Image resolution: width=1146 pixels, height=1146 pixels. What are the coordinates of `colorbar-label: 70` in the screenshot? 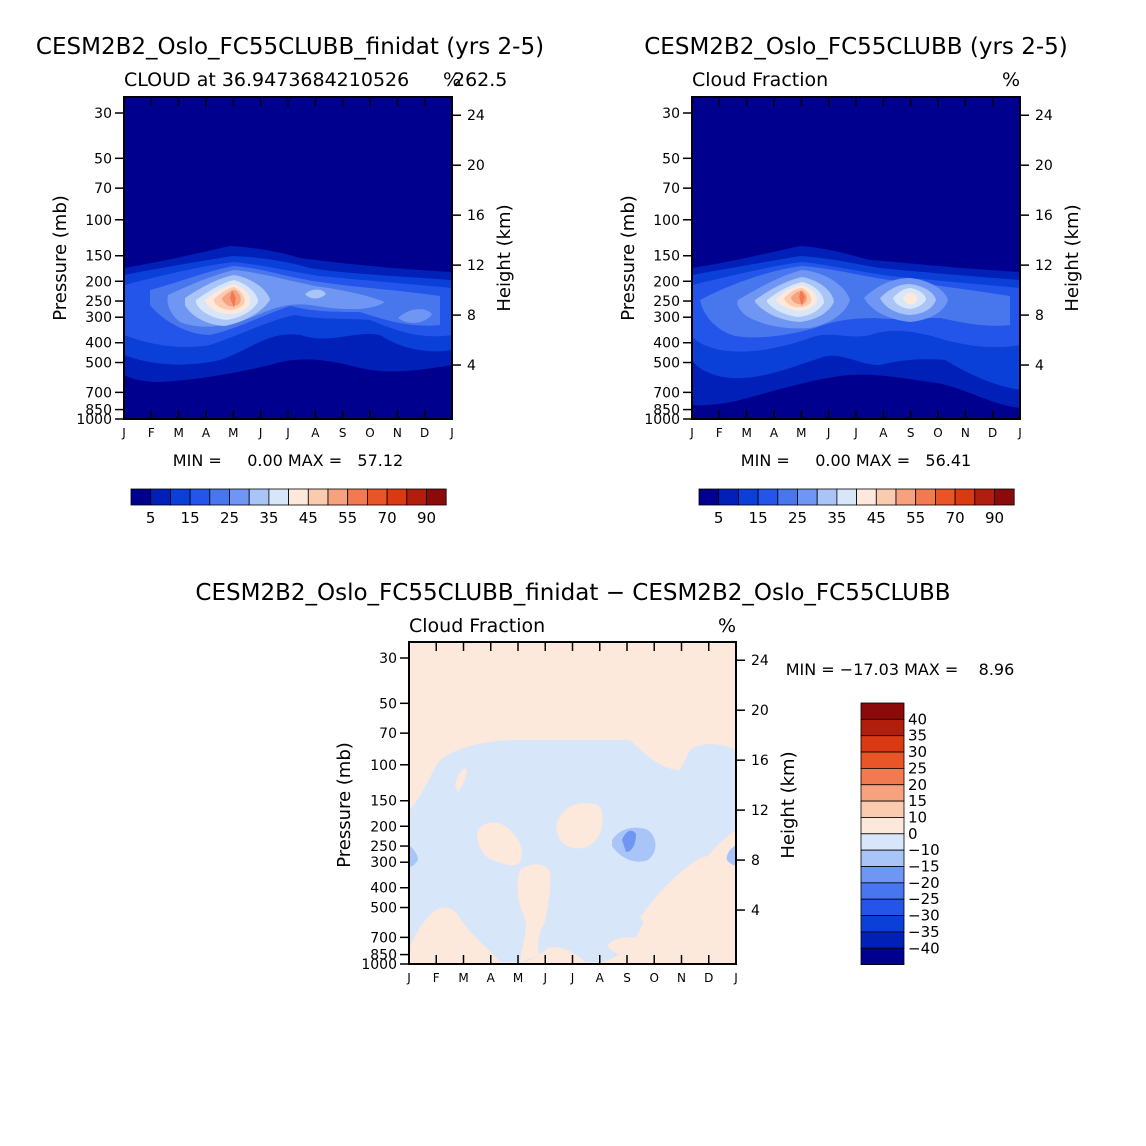 It's located at (387, 518).